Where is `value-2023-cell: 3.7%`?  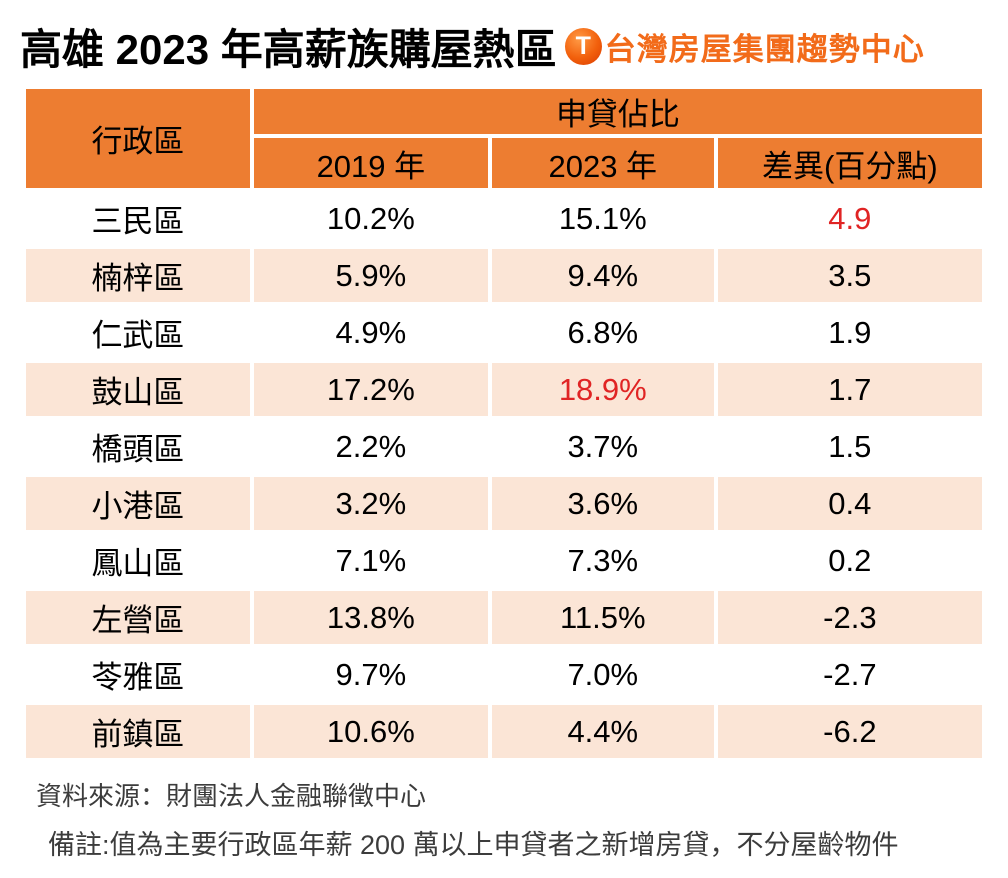
value-2023-cell: 3.7% is located at coordinates (602, 446).